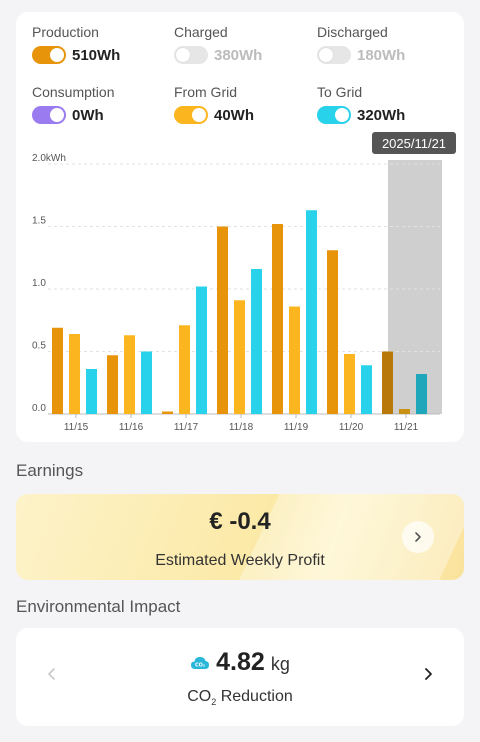  I want to click on from-grid-toggle, so click(191, 115).